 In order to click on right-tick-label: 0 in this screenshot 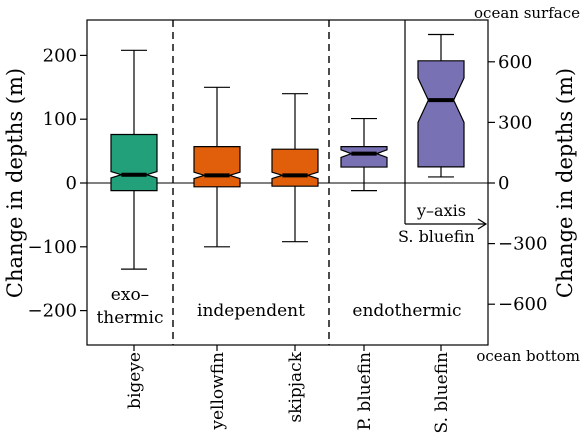, I will do `click(503, 183)`.